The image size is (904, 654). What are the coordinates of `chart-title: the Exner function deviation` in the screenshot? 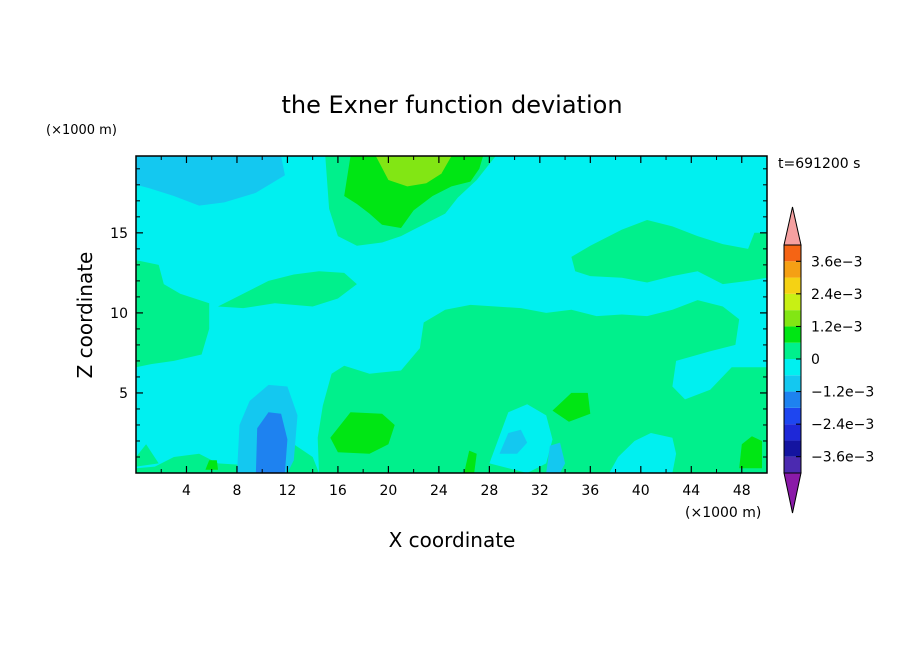 It's located at (451, 105).